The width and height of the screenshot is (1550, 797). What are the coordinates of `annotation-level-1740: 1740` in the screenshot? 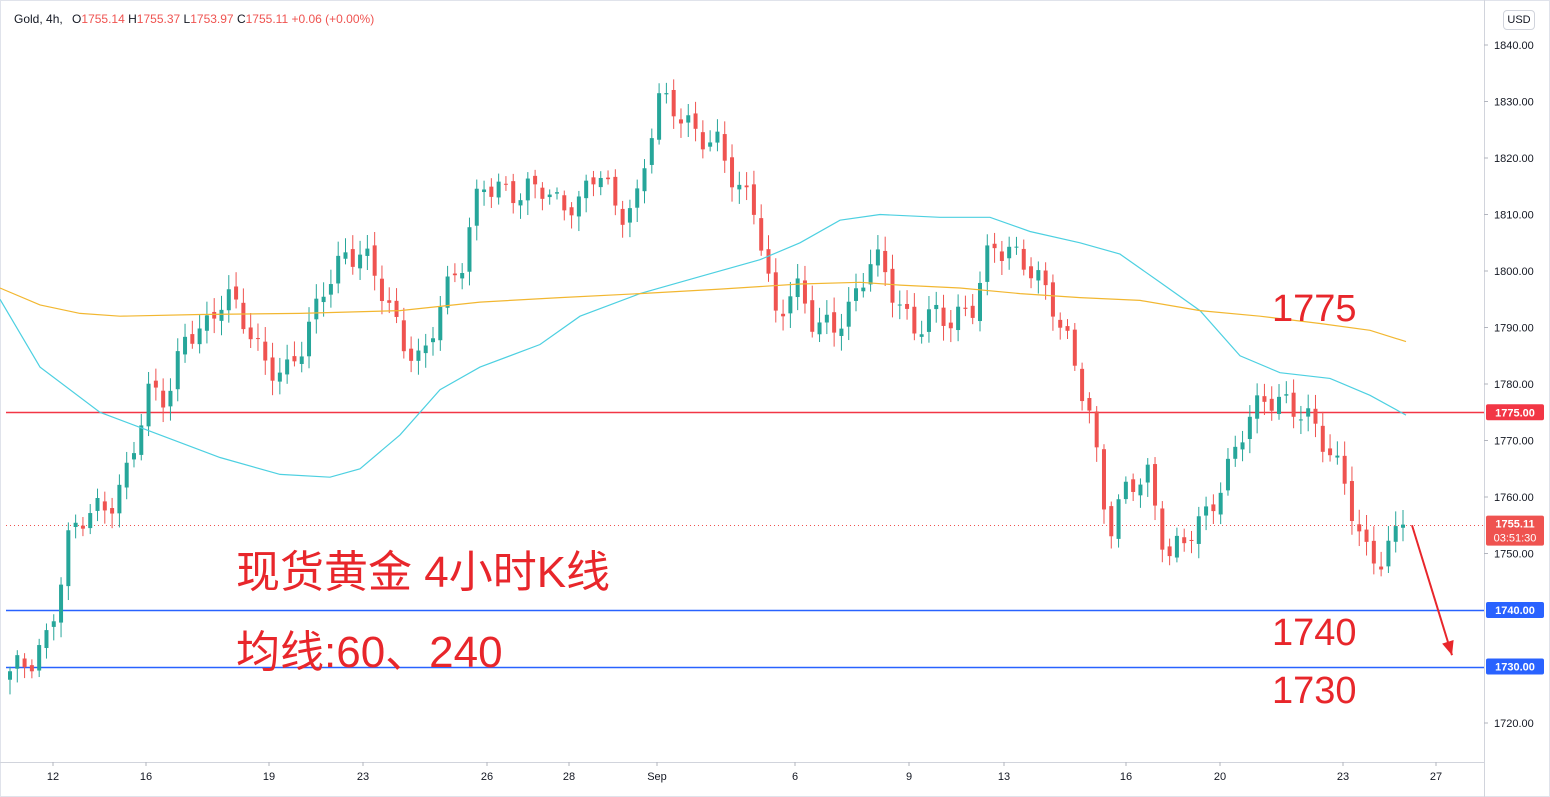 It's located at (1314, 633).